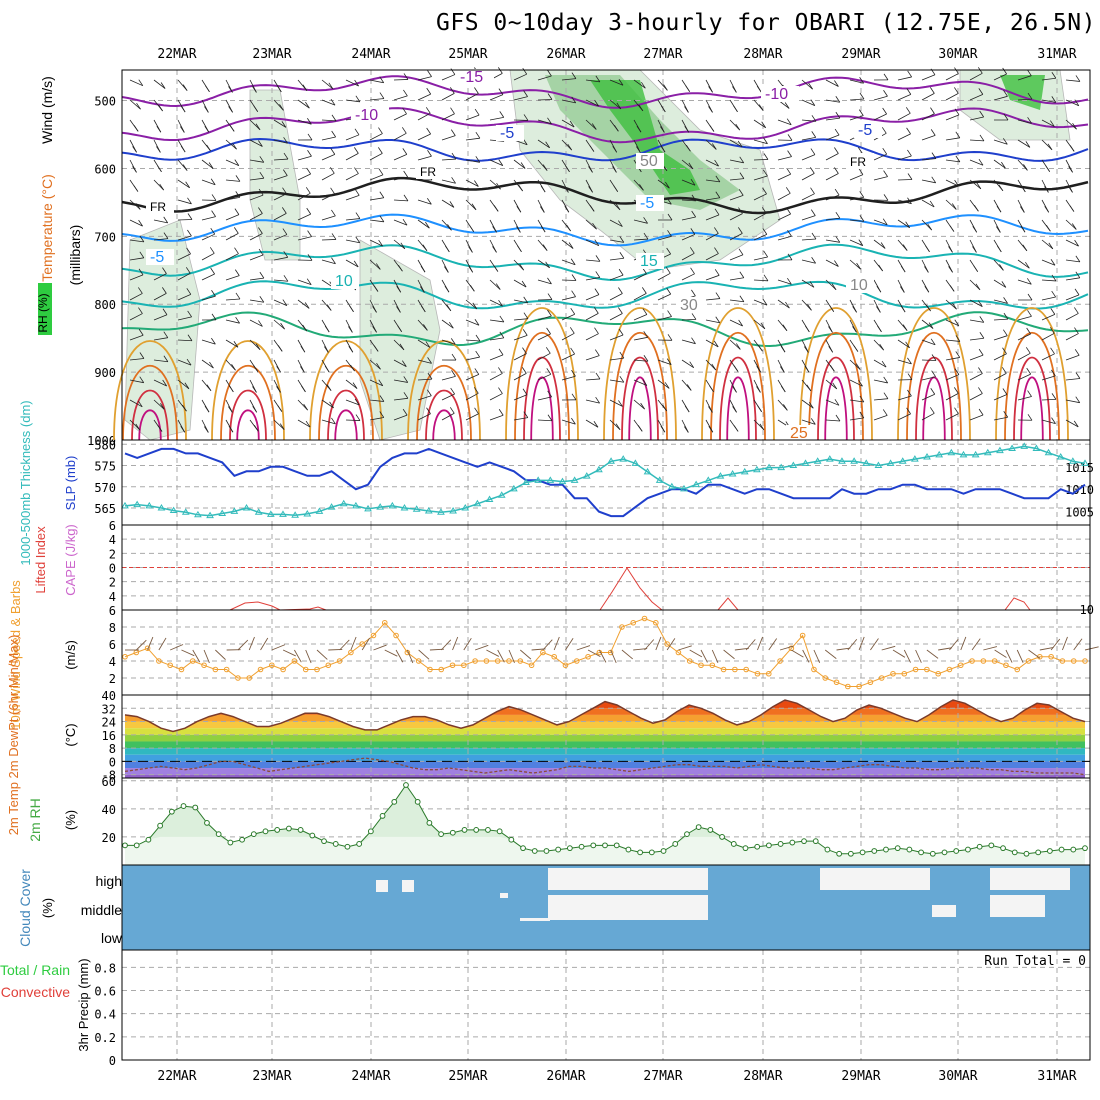  Describe the element at coordinates (630, 589) in the screenshot. I see `lifted-index-line` at that location.